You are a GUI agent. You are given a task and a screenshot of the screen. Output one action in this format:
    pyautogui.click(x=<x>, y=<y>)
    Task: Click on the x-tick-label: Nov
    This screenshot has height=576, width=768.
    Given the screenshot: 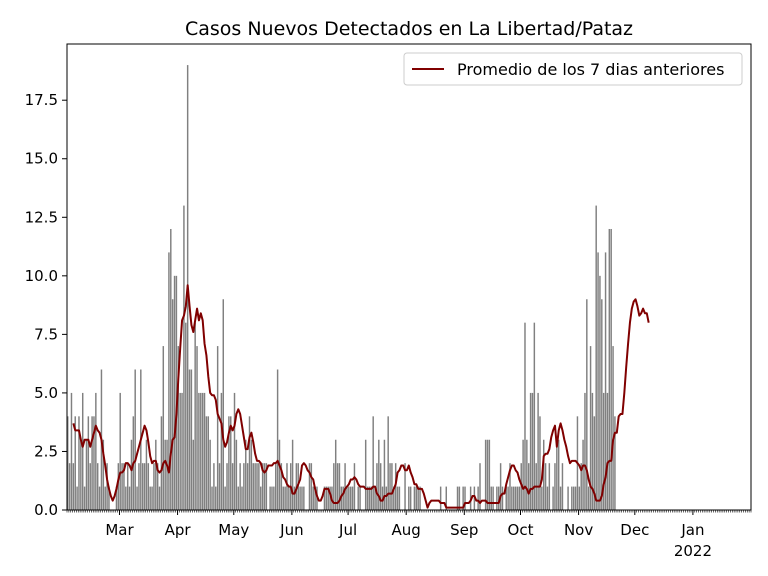 What is the action you would take?
    pyautogui.click(x=578, y=530)
    